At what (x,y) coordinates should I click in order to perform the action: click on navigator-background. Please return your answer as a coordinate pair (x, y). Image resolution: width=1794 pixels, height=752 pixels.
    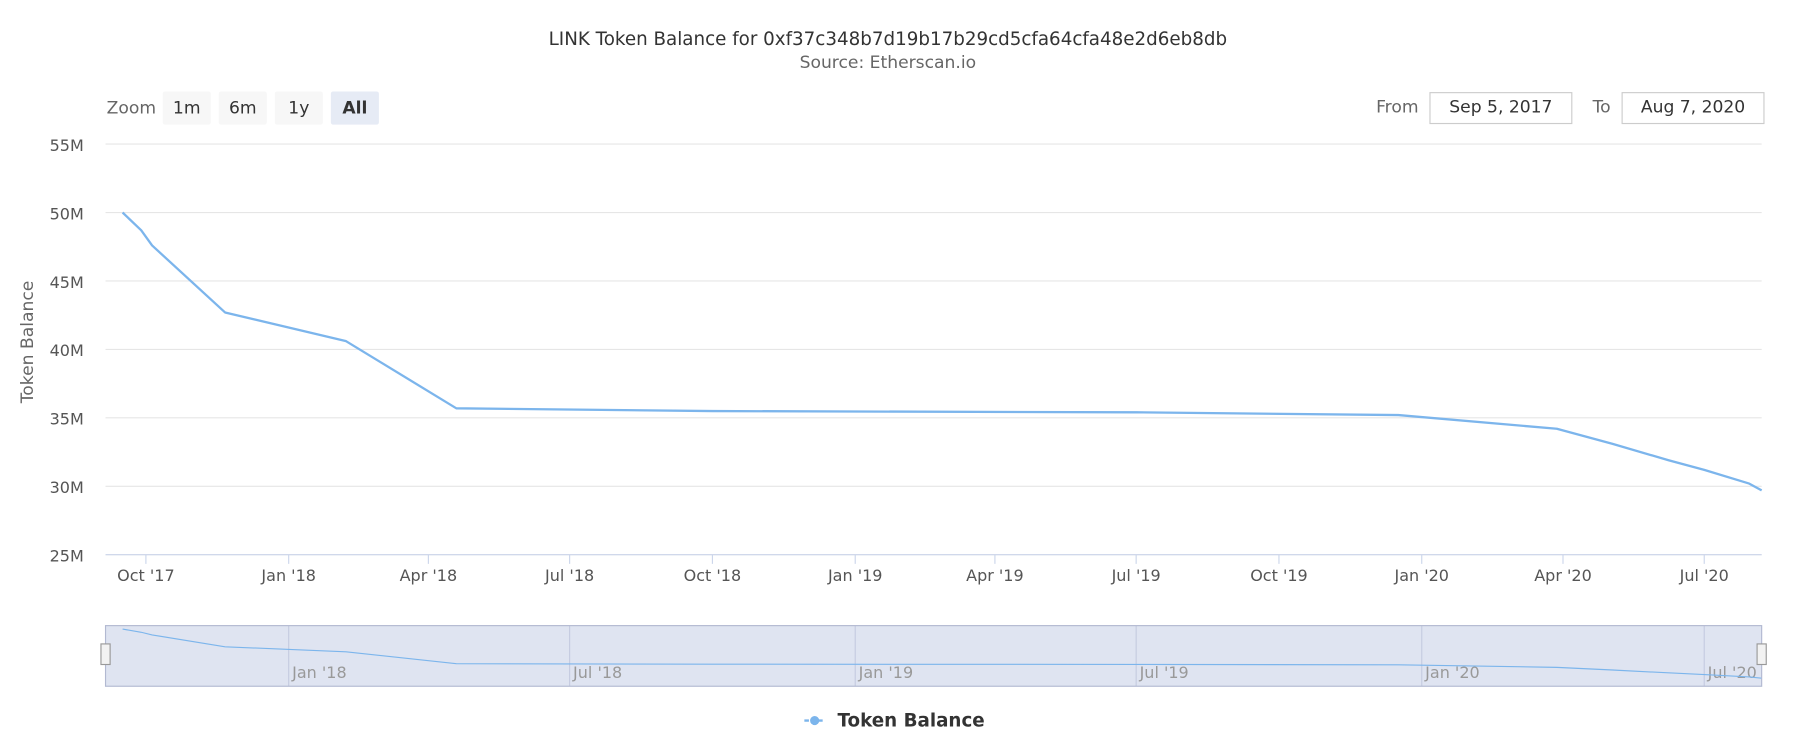
    Looking at the image, I should click on (933, 656).